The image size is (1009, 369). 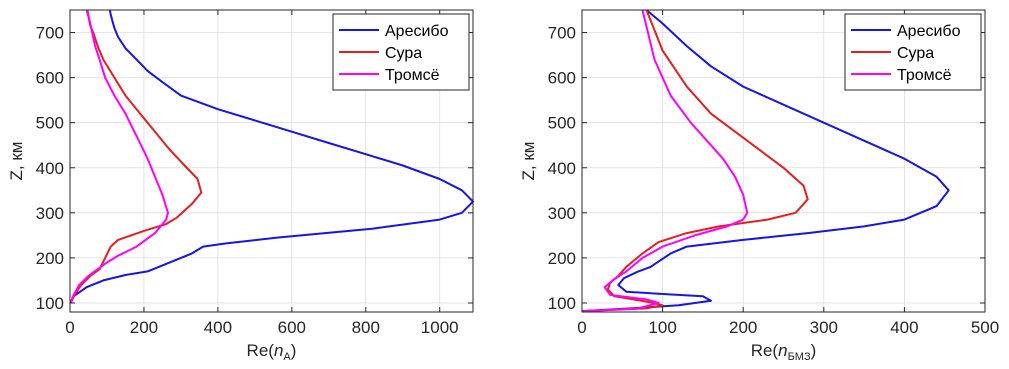 I want to click on x-tick-label: 800, so click(x=366, y=327).